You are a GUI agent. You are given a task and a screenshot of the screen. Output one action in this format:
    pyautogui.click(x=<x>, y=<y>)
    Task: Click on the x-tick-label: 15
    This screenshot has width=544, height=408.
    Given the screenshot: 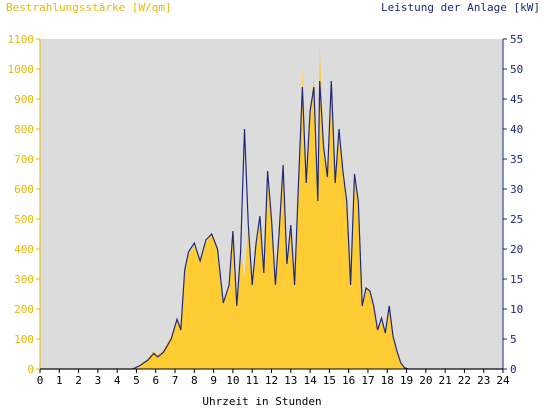 What is the action you would take?
    pyautogui.click(x=329, y=380)
    